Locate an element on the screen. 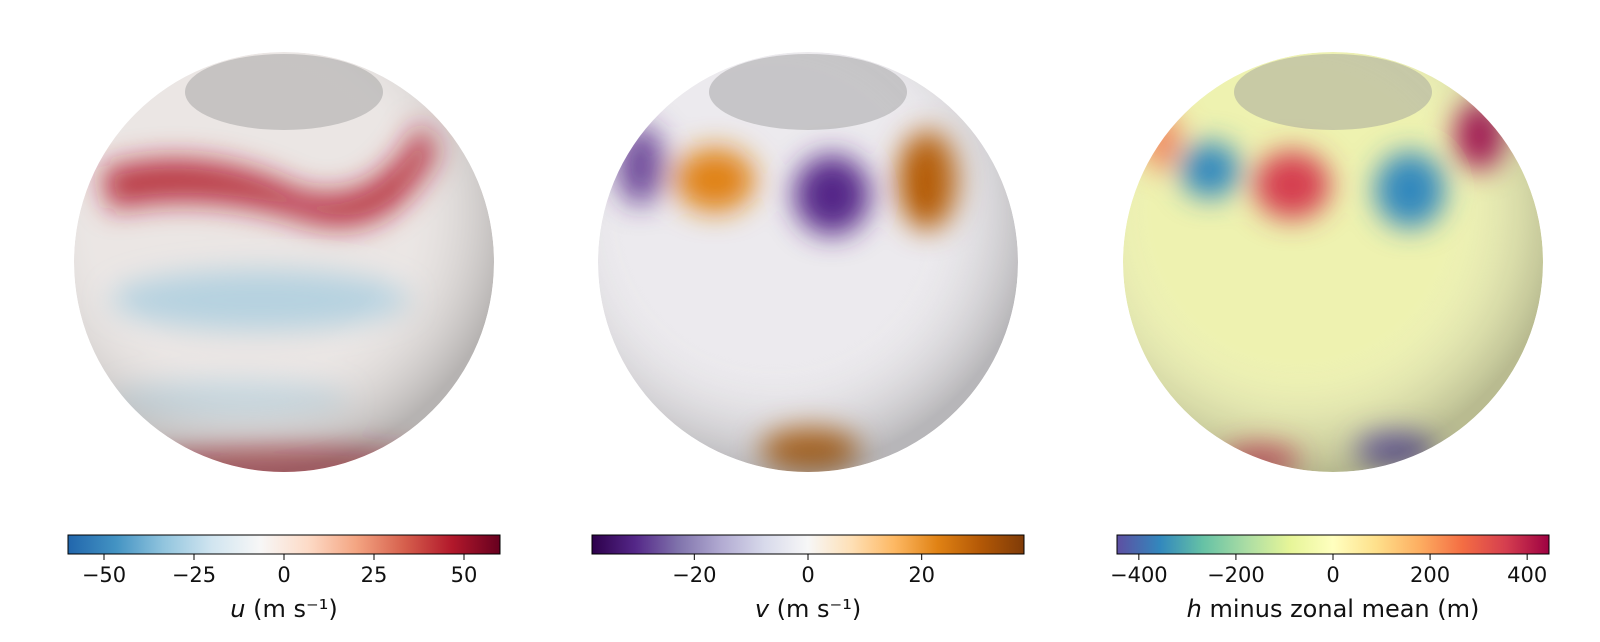  tick-label: 20 is located at coordinates (921, 575).